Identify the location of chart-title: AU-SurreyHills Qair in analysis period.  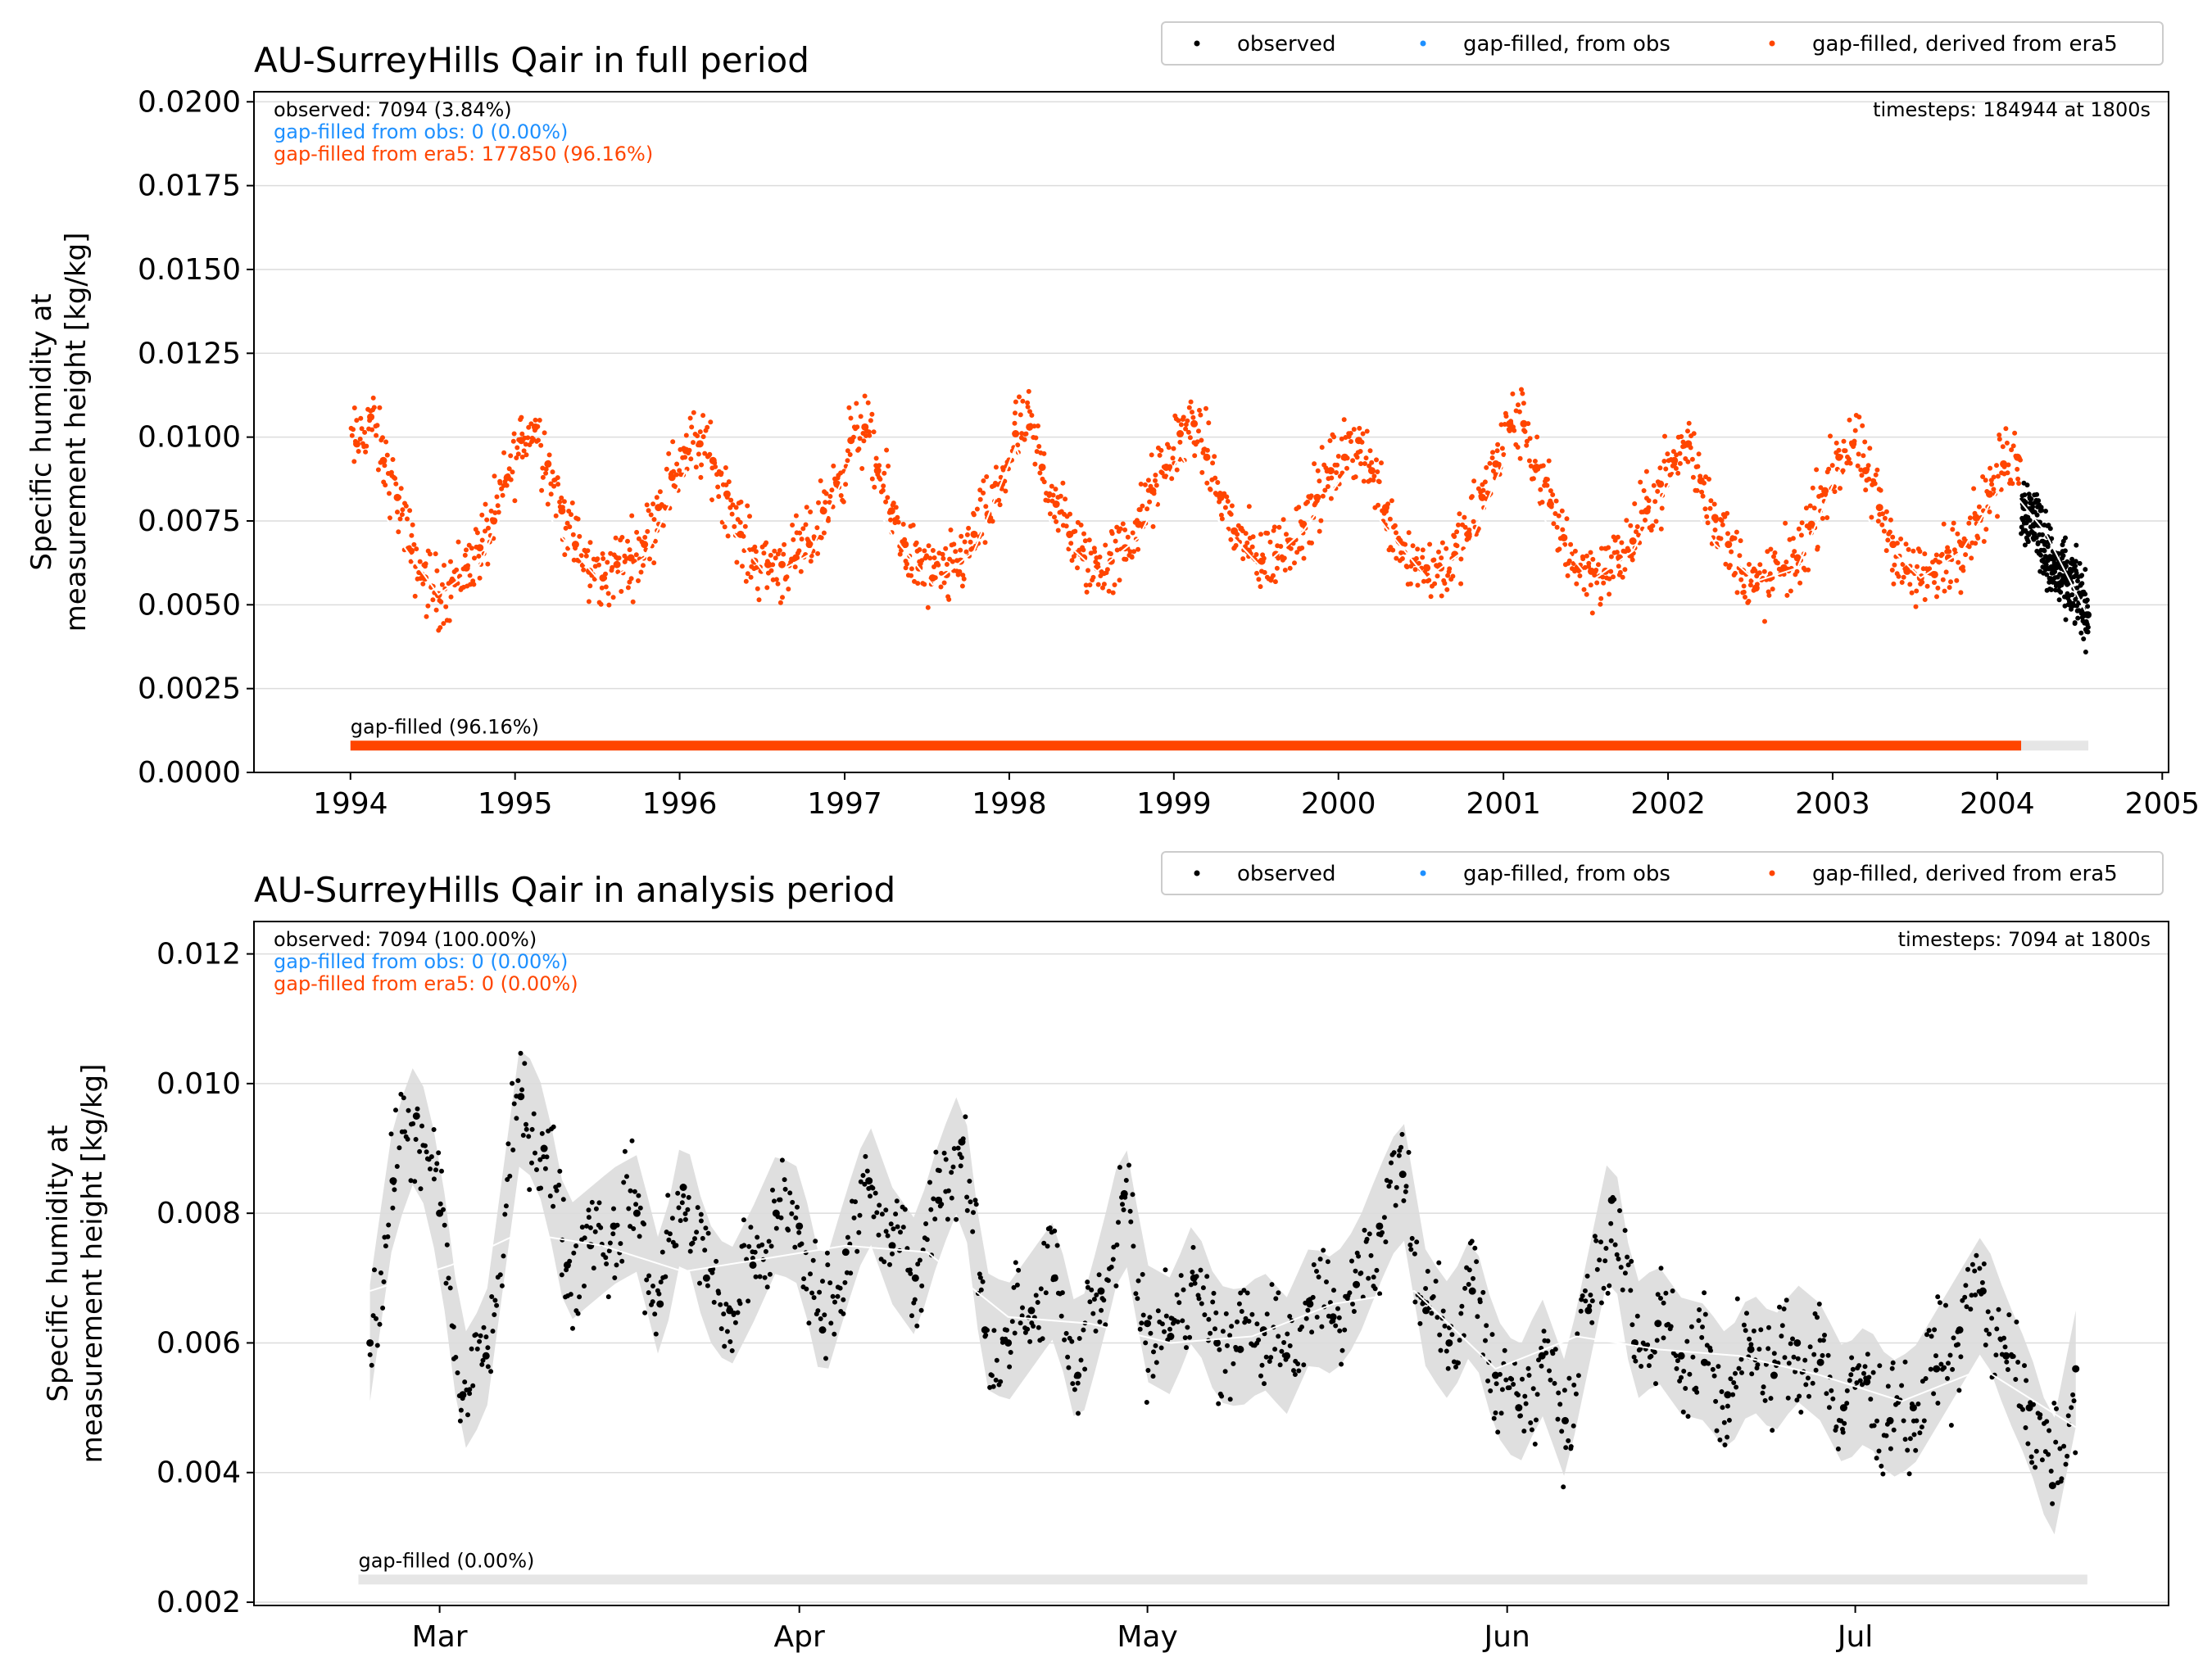
(574, 890).